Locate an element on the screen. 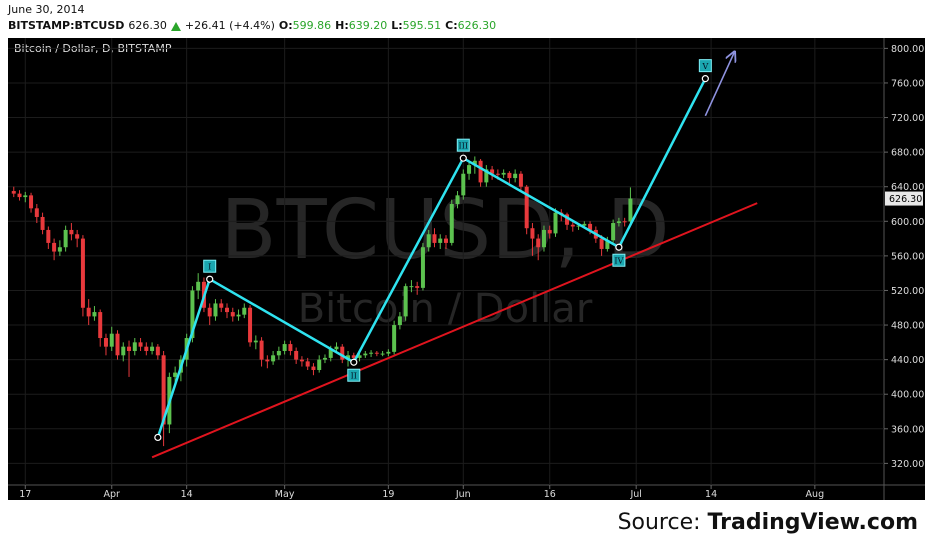  ohlc-value: 639.20 is located at coordinates (368, 25).